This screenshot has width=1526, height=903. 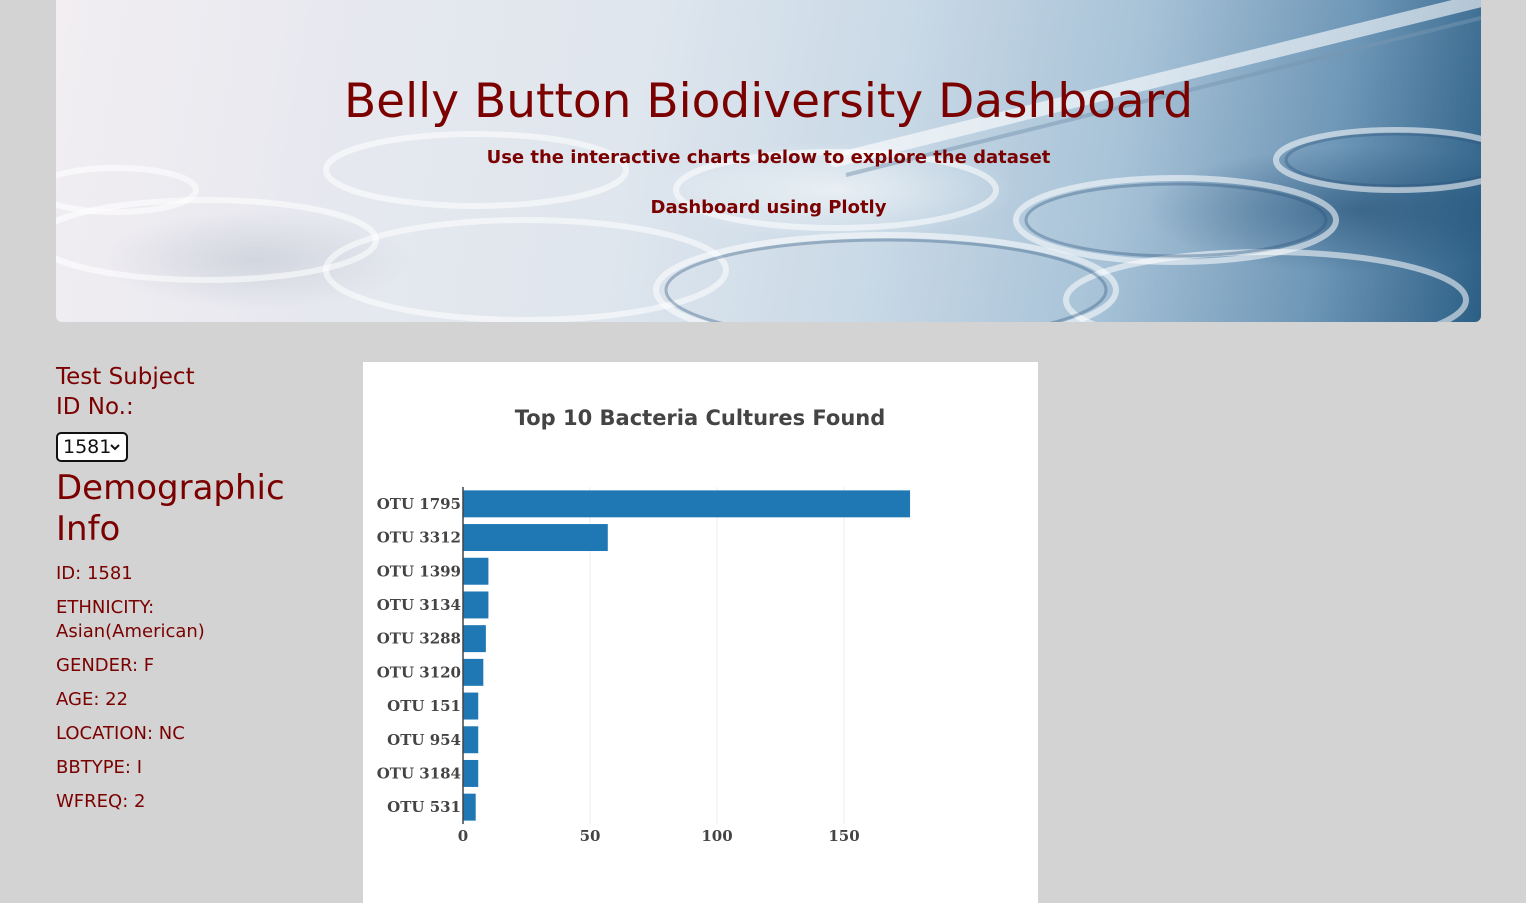 I want to click on x-axis-ticks: 0 50 100 150, so click(x=659, y=836).